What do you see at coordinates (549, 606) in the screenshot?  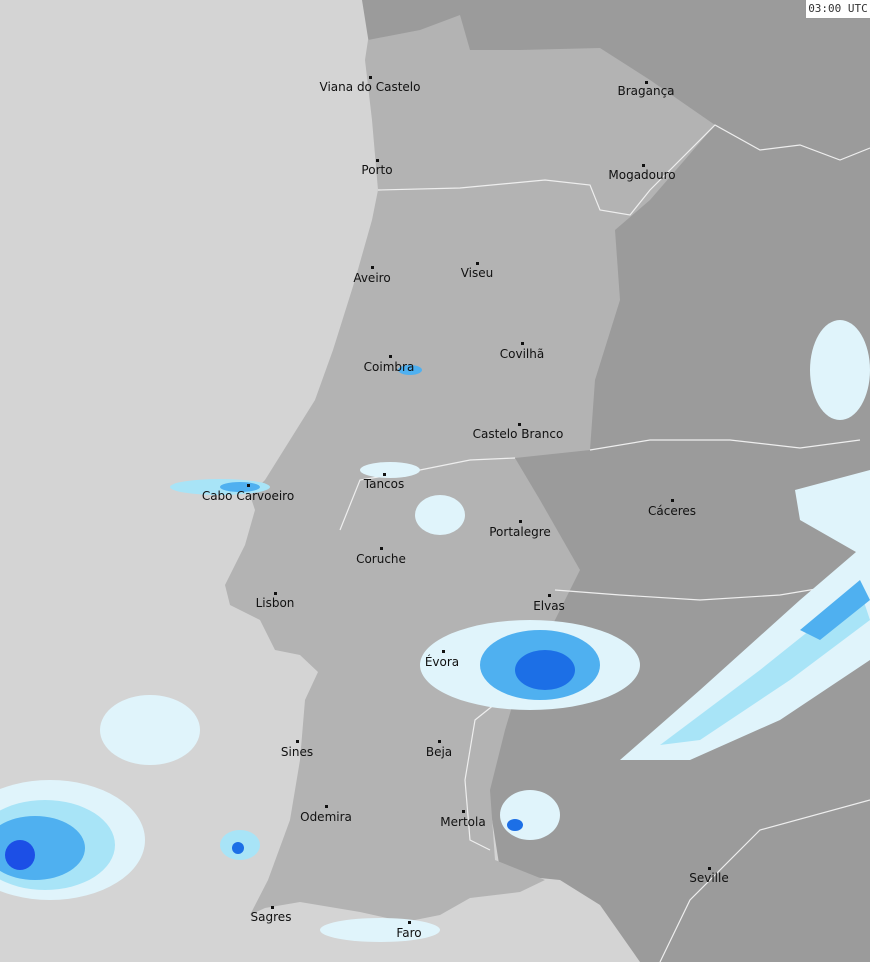 I see `city-label: Elvas` at bounding box center [549, 606].